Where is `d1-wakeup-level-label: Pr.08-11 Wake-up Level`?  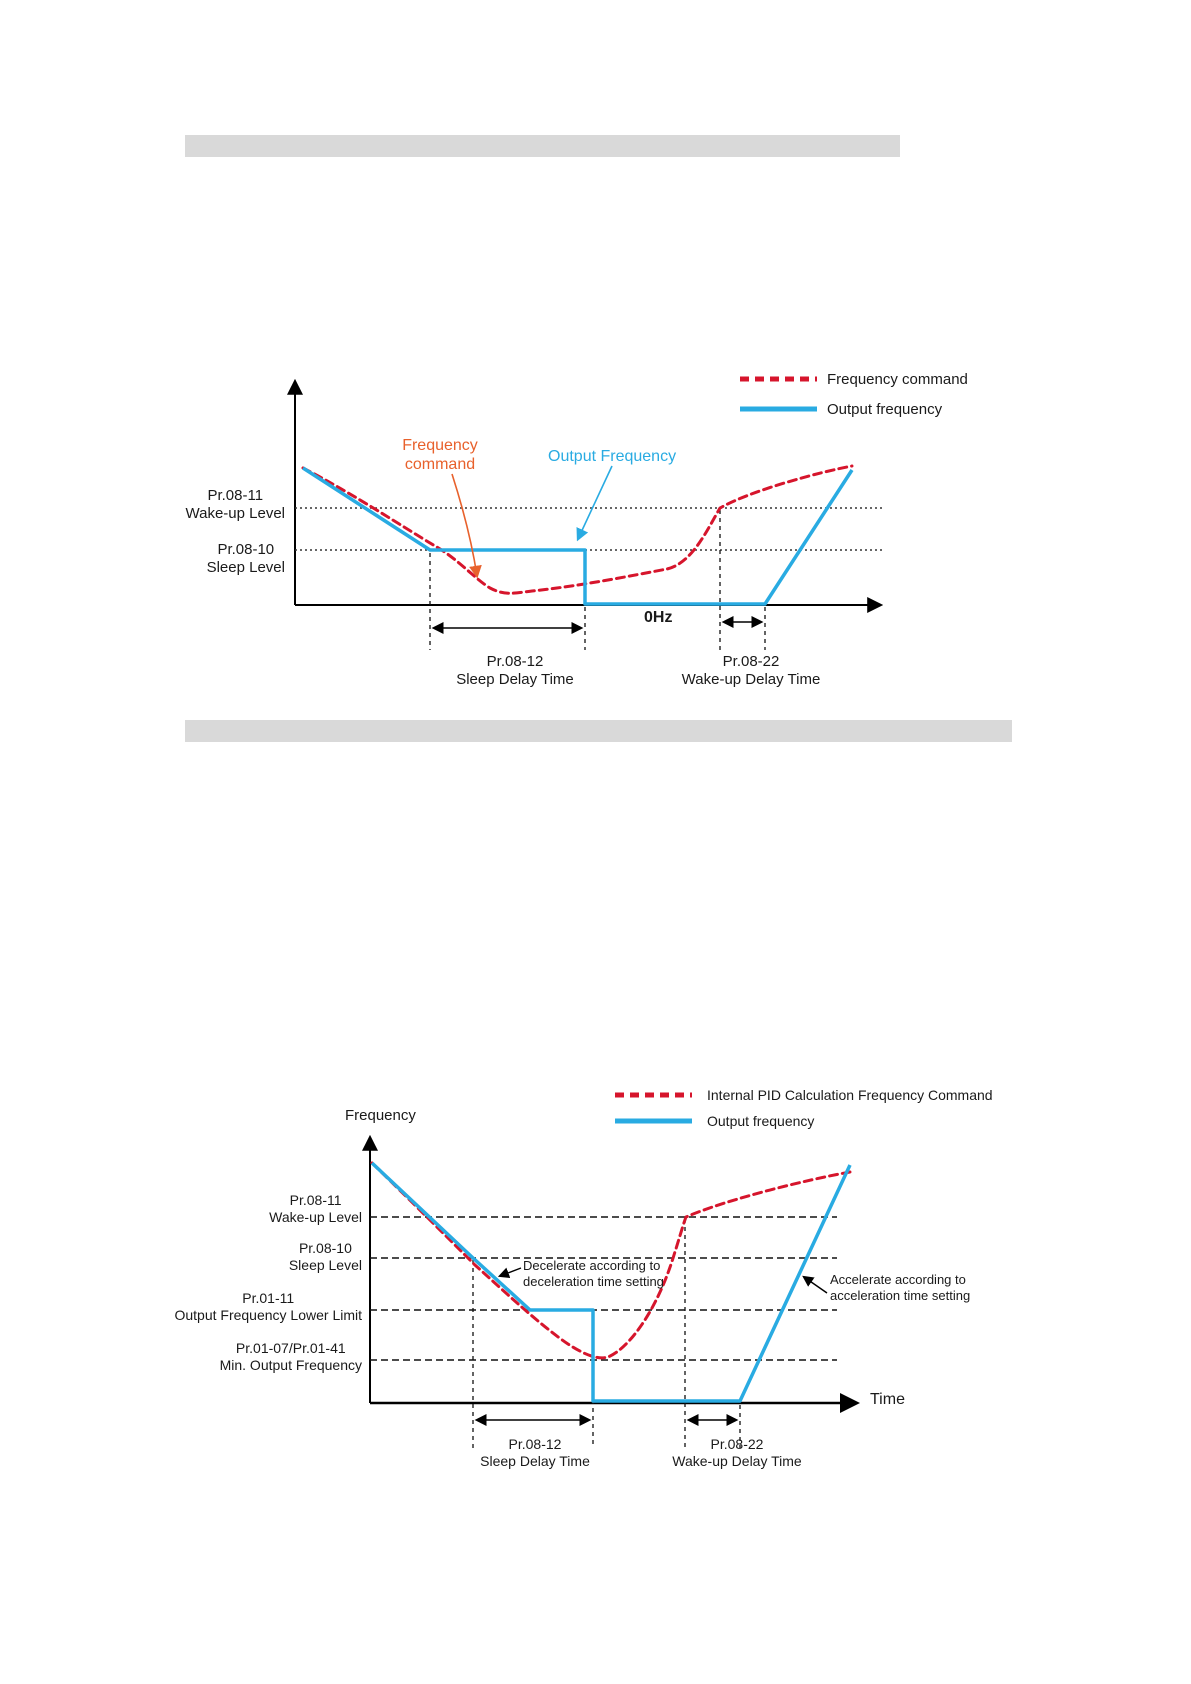
d1-wakeup-level-label: Pr.08-11 Wake-up Level is located at coordinates (236, 505).